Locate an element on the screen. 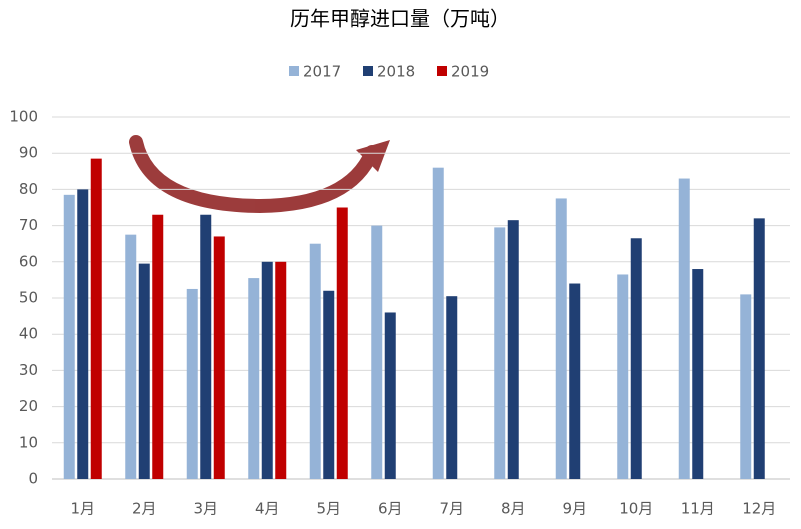 The width and height of the screenshot is (801, 529). y-tick-label: 70 is located at coordinates (28, 225).